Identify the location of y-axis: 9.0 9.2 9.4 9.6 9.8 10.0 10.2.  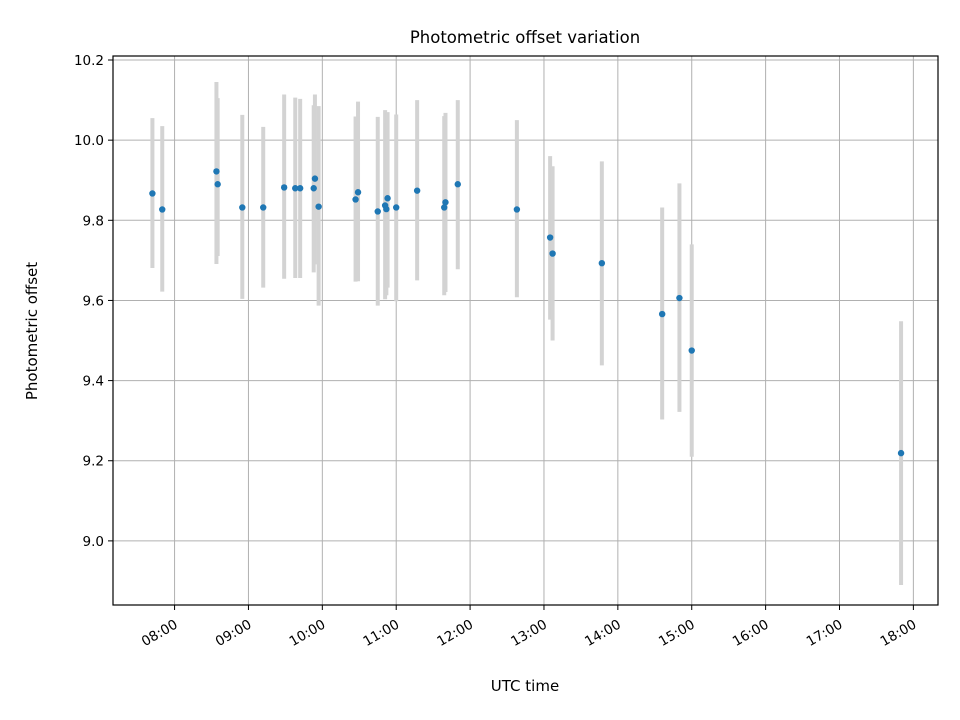
(93, 301).